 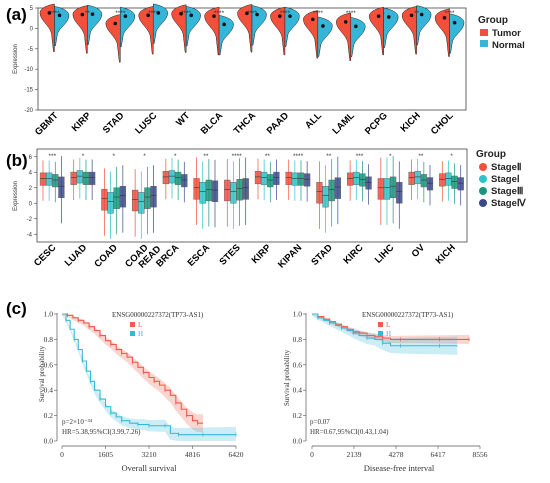 What do you see at coordinates (268, 156) in the screenshot?
I see `box-significance-kirp: **` at bounding box center [268, 156].